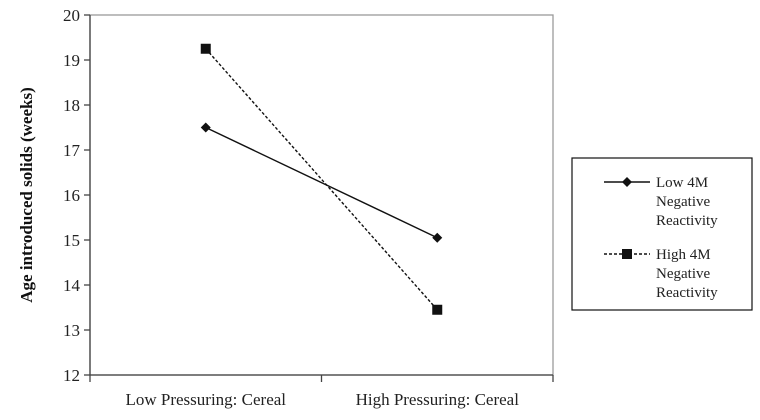  What do you see at coordinates (71, 105) in the screenshot?
I see `y-tick-label: 18` at bounding box center [71, 105].